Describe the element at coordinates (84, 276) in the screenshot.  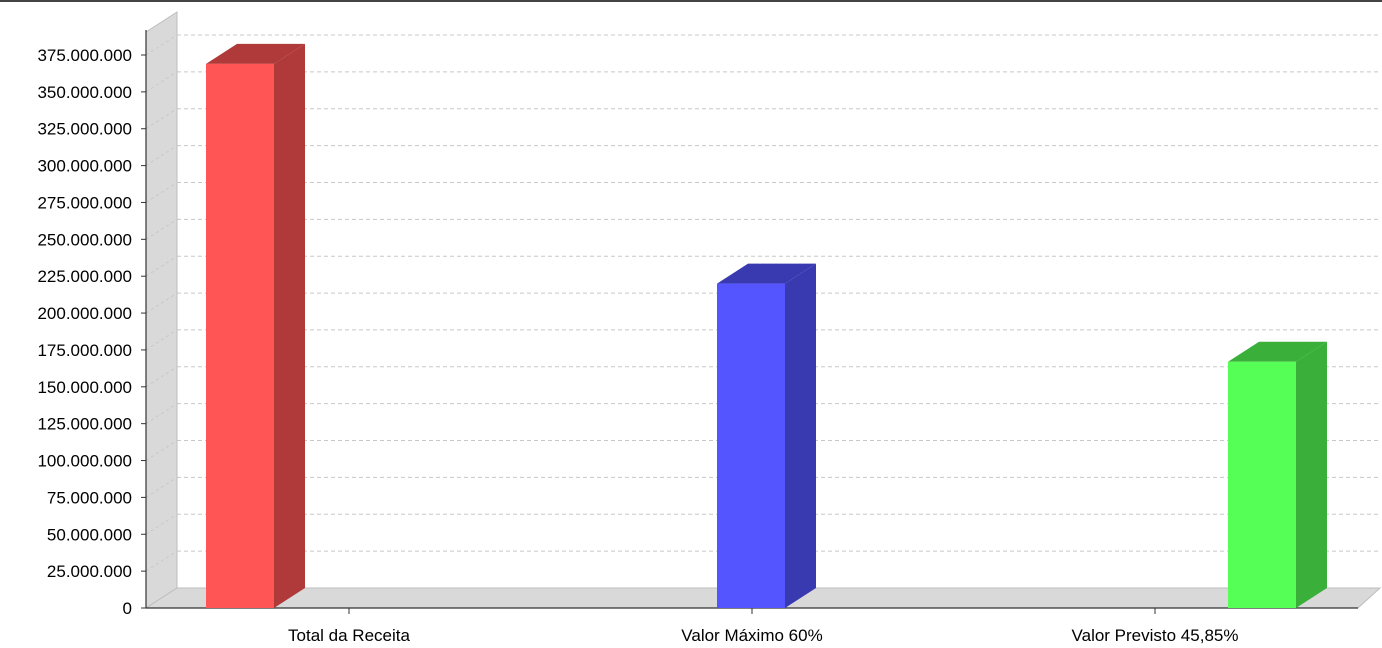
I see `y-tick-label: 225.000.000` at that location.